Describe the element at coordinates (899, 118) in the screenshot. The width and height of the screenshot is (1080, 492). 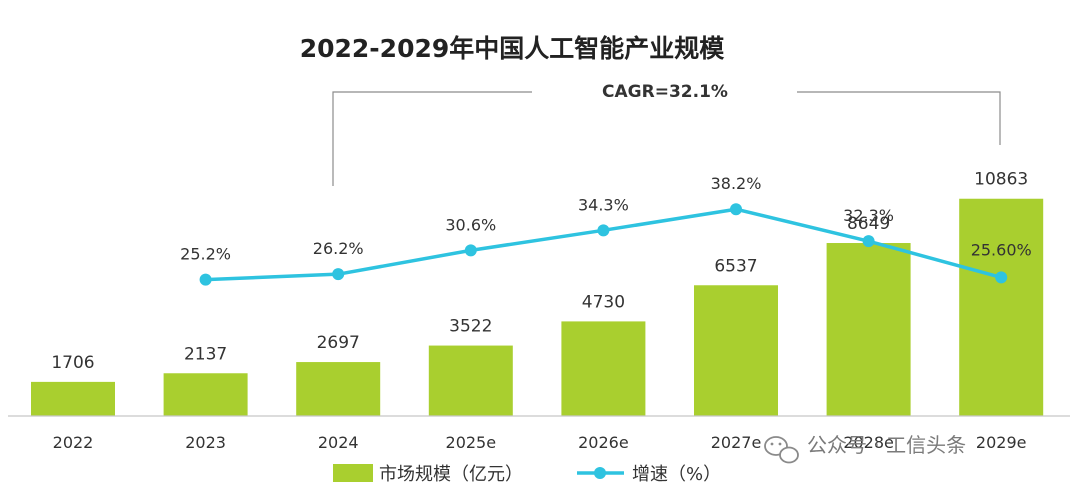
I see `cagr-bracket-right` at that location.